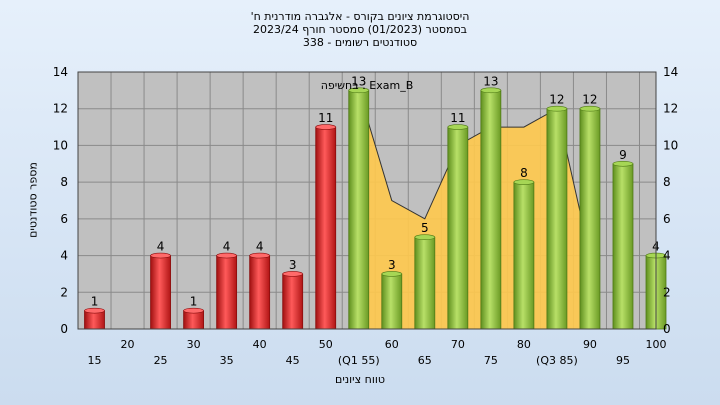 The height and width of the screenshot is (405, 720). Describe the element at coordinates (524, 344) in the screenshot. I see `x-tick-label: 80` at that location.